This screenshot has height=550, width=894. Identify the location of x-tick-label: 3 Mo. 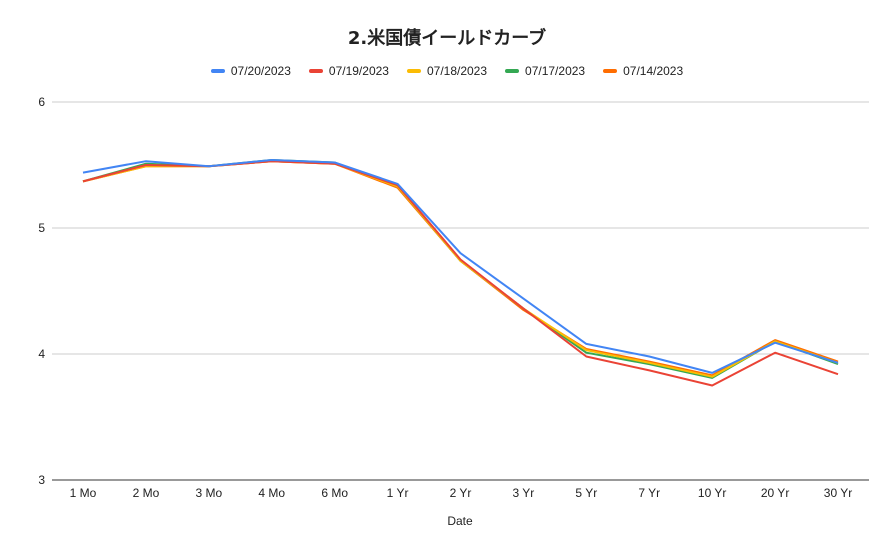
(208, 493).